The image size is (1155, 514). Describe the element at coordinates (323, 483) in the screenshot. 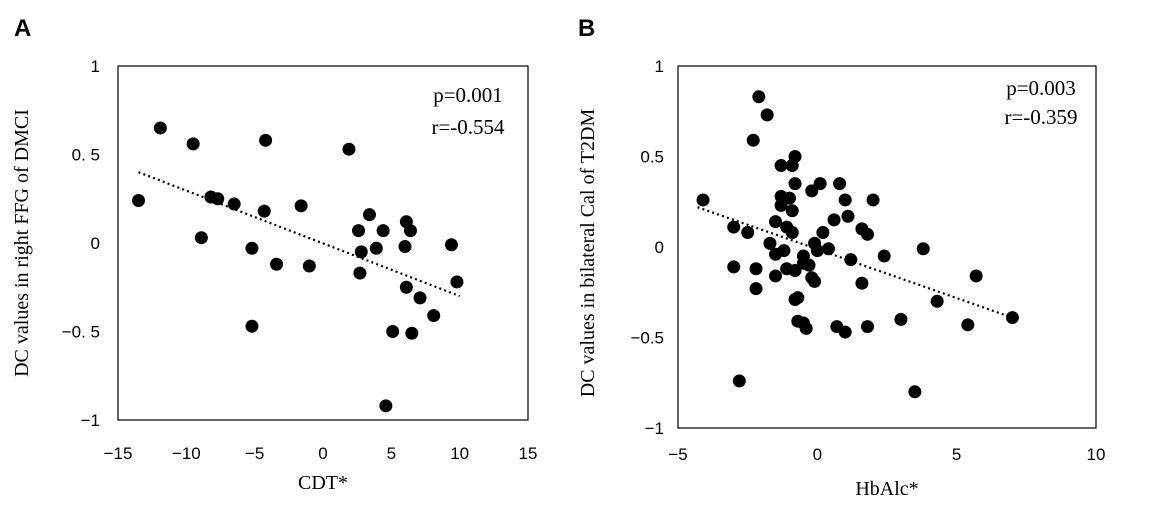

I see `x-axis-label-a: CDT*` at that location.